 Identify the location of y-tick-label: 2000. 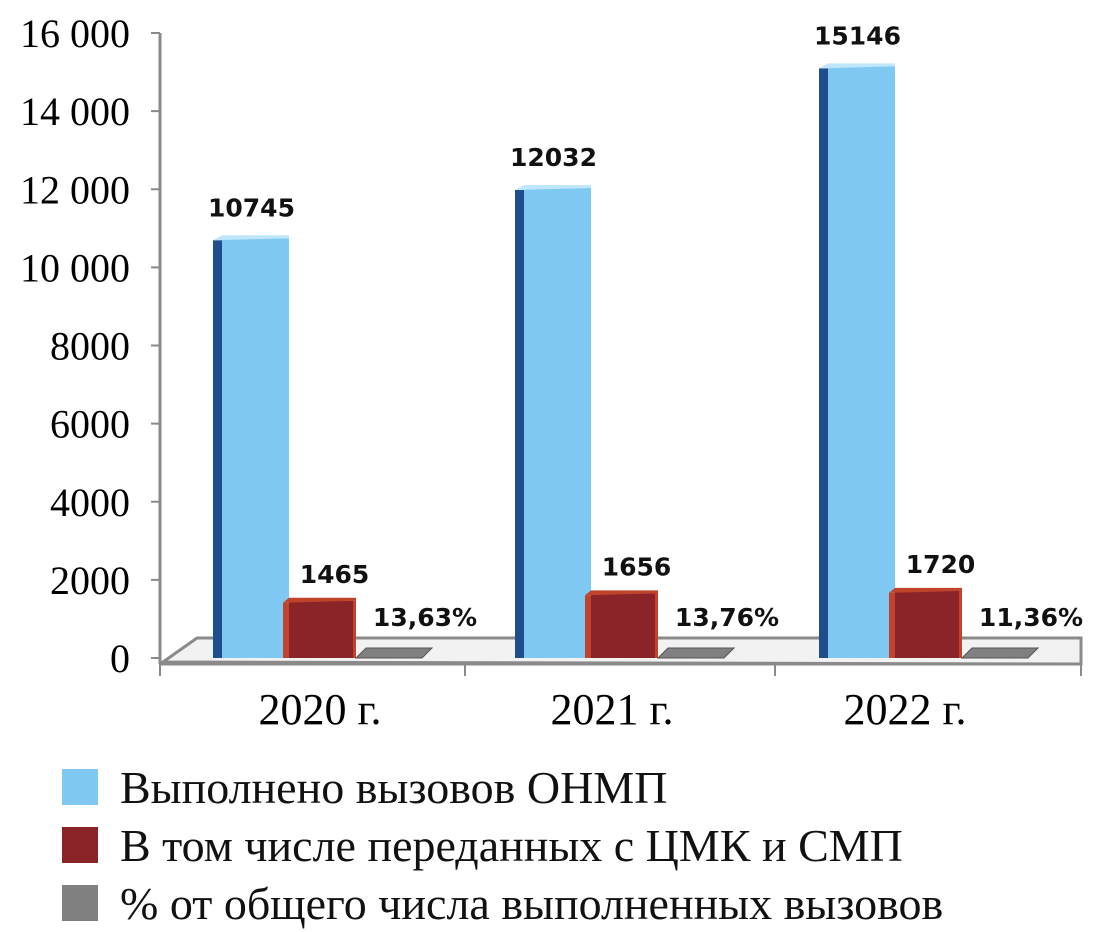
(90, 580).